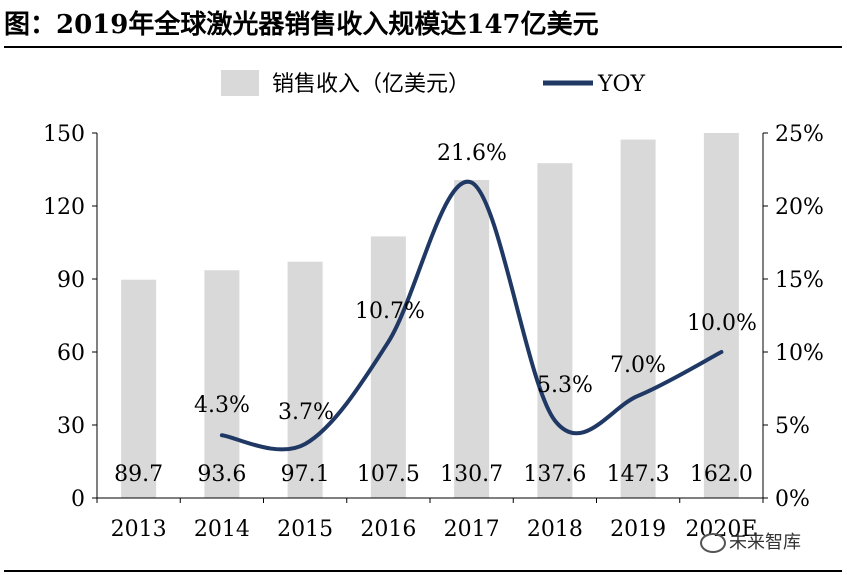  I want to click on yoy-value-label: 4.3%, so click(222, 405).